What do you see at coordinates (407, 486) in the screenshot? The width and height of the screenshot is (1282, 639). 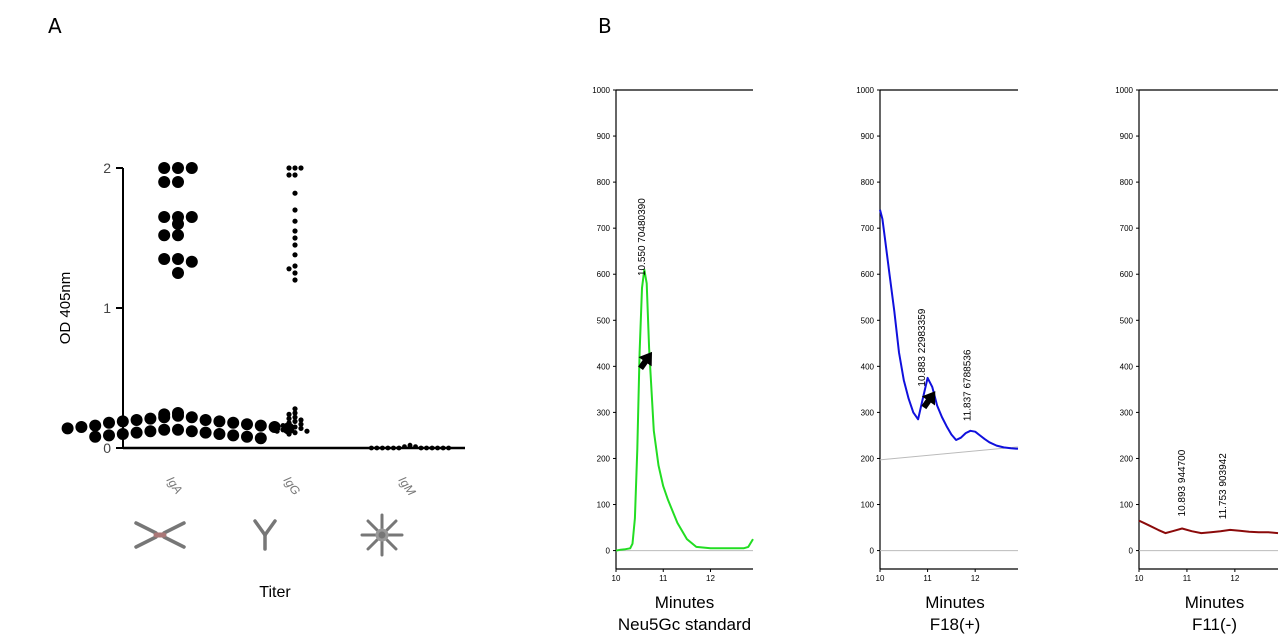 I see `category-label-a: IgM` at bounding box center [407, 486].